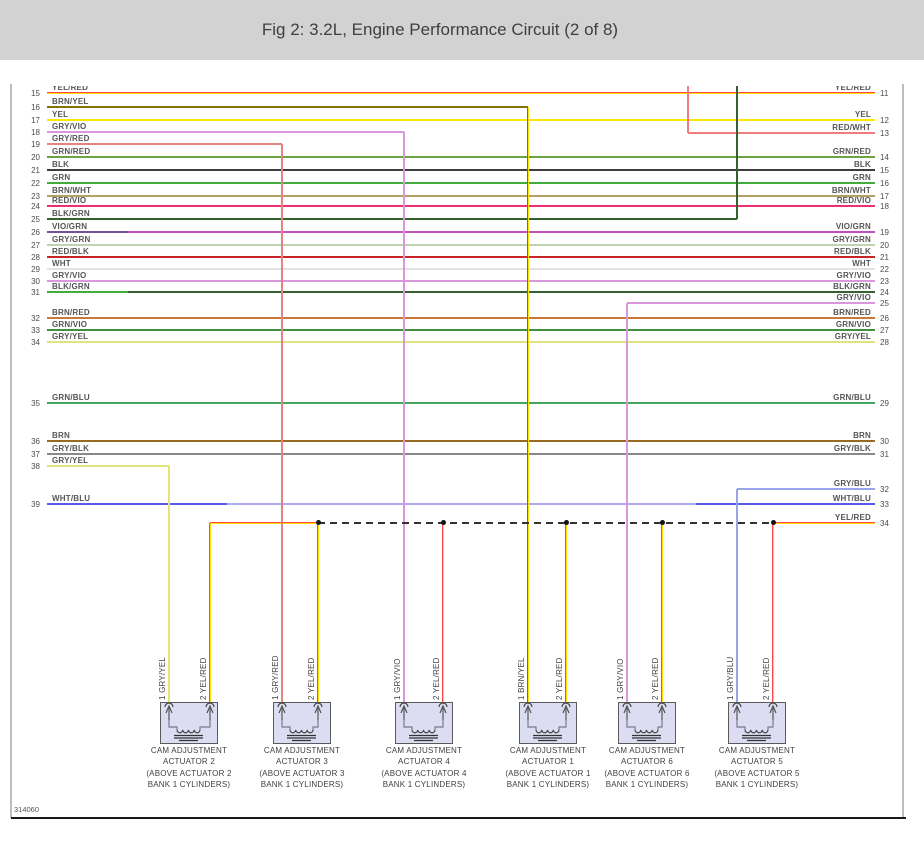  What do you see at coordinates (11, 451) in the screenshot?
I see `diagram-left-border` at bounding box center [11, 451].